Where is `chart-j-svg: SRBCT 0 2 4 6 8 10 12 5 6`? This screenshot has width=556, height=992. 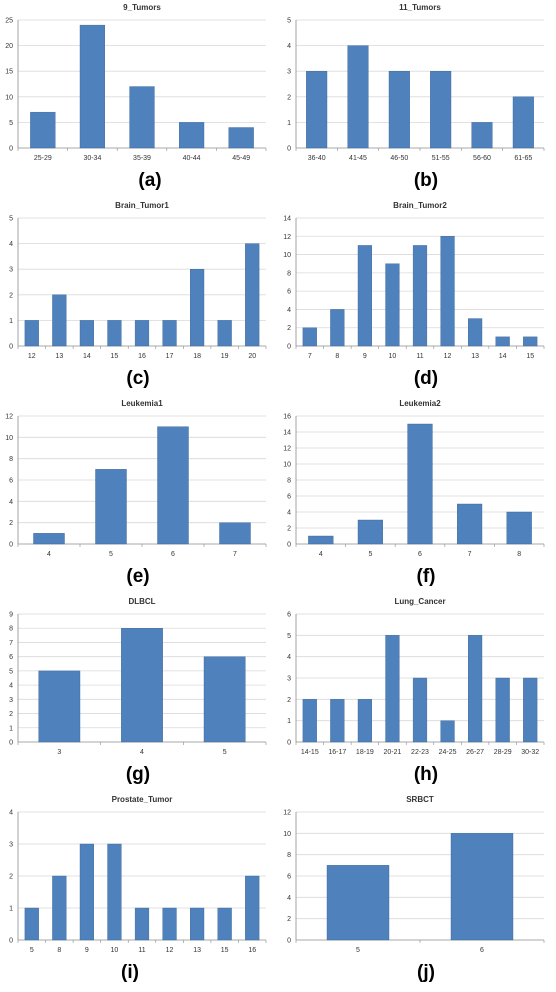
chart-j-svg: SRBCT 0 2 4 6 8 10 12 5 6 is located at coordinates (414, 874).